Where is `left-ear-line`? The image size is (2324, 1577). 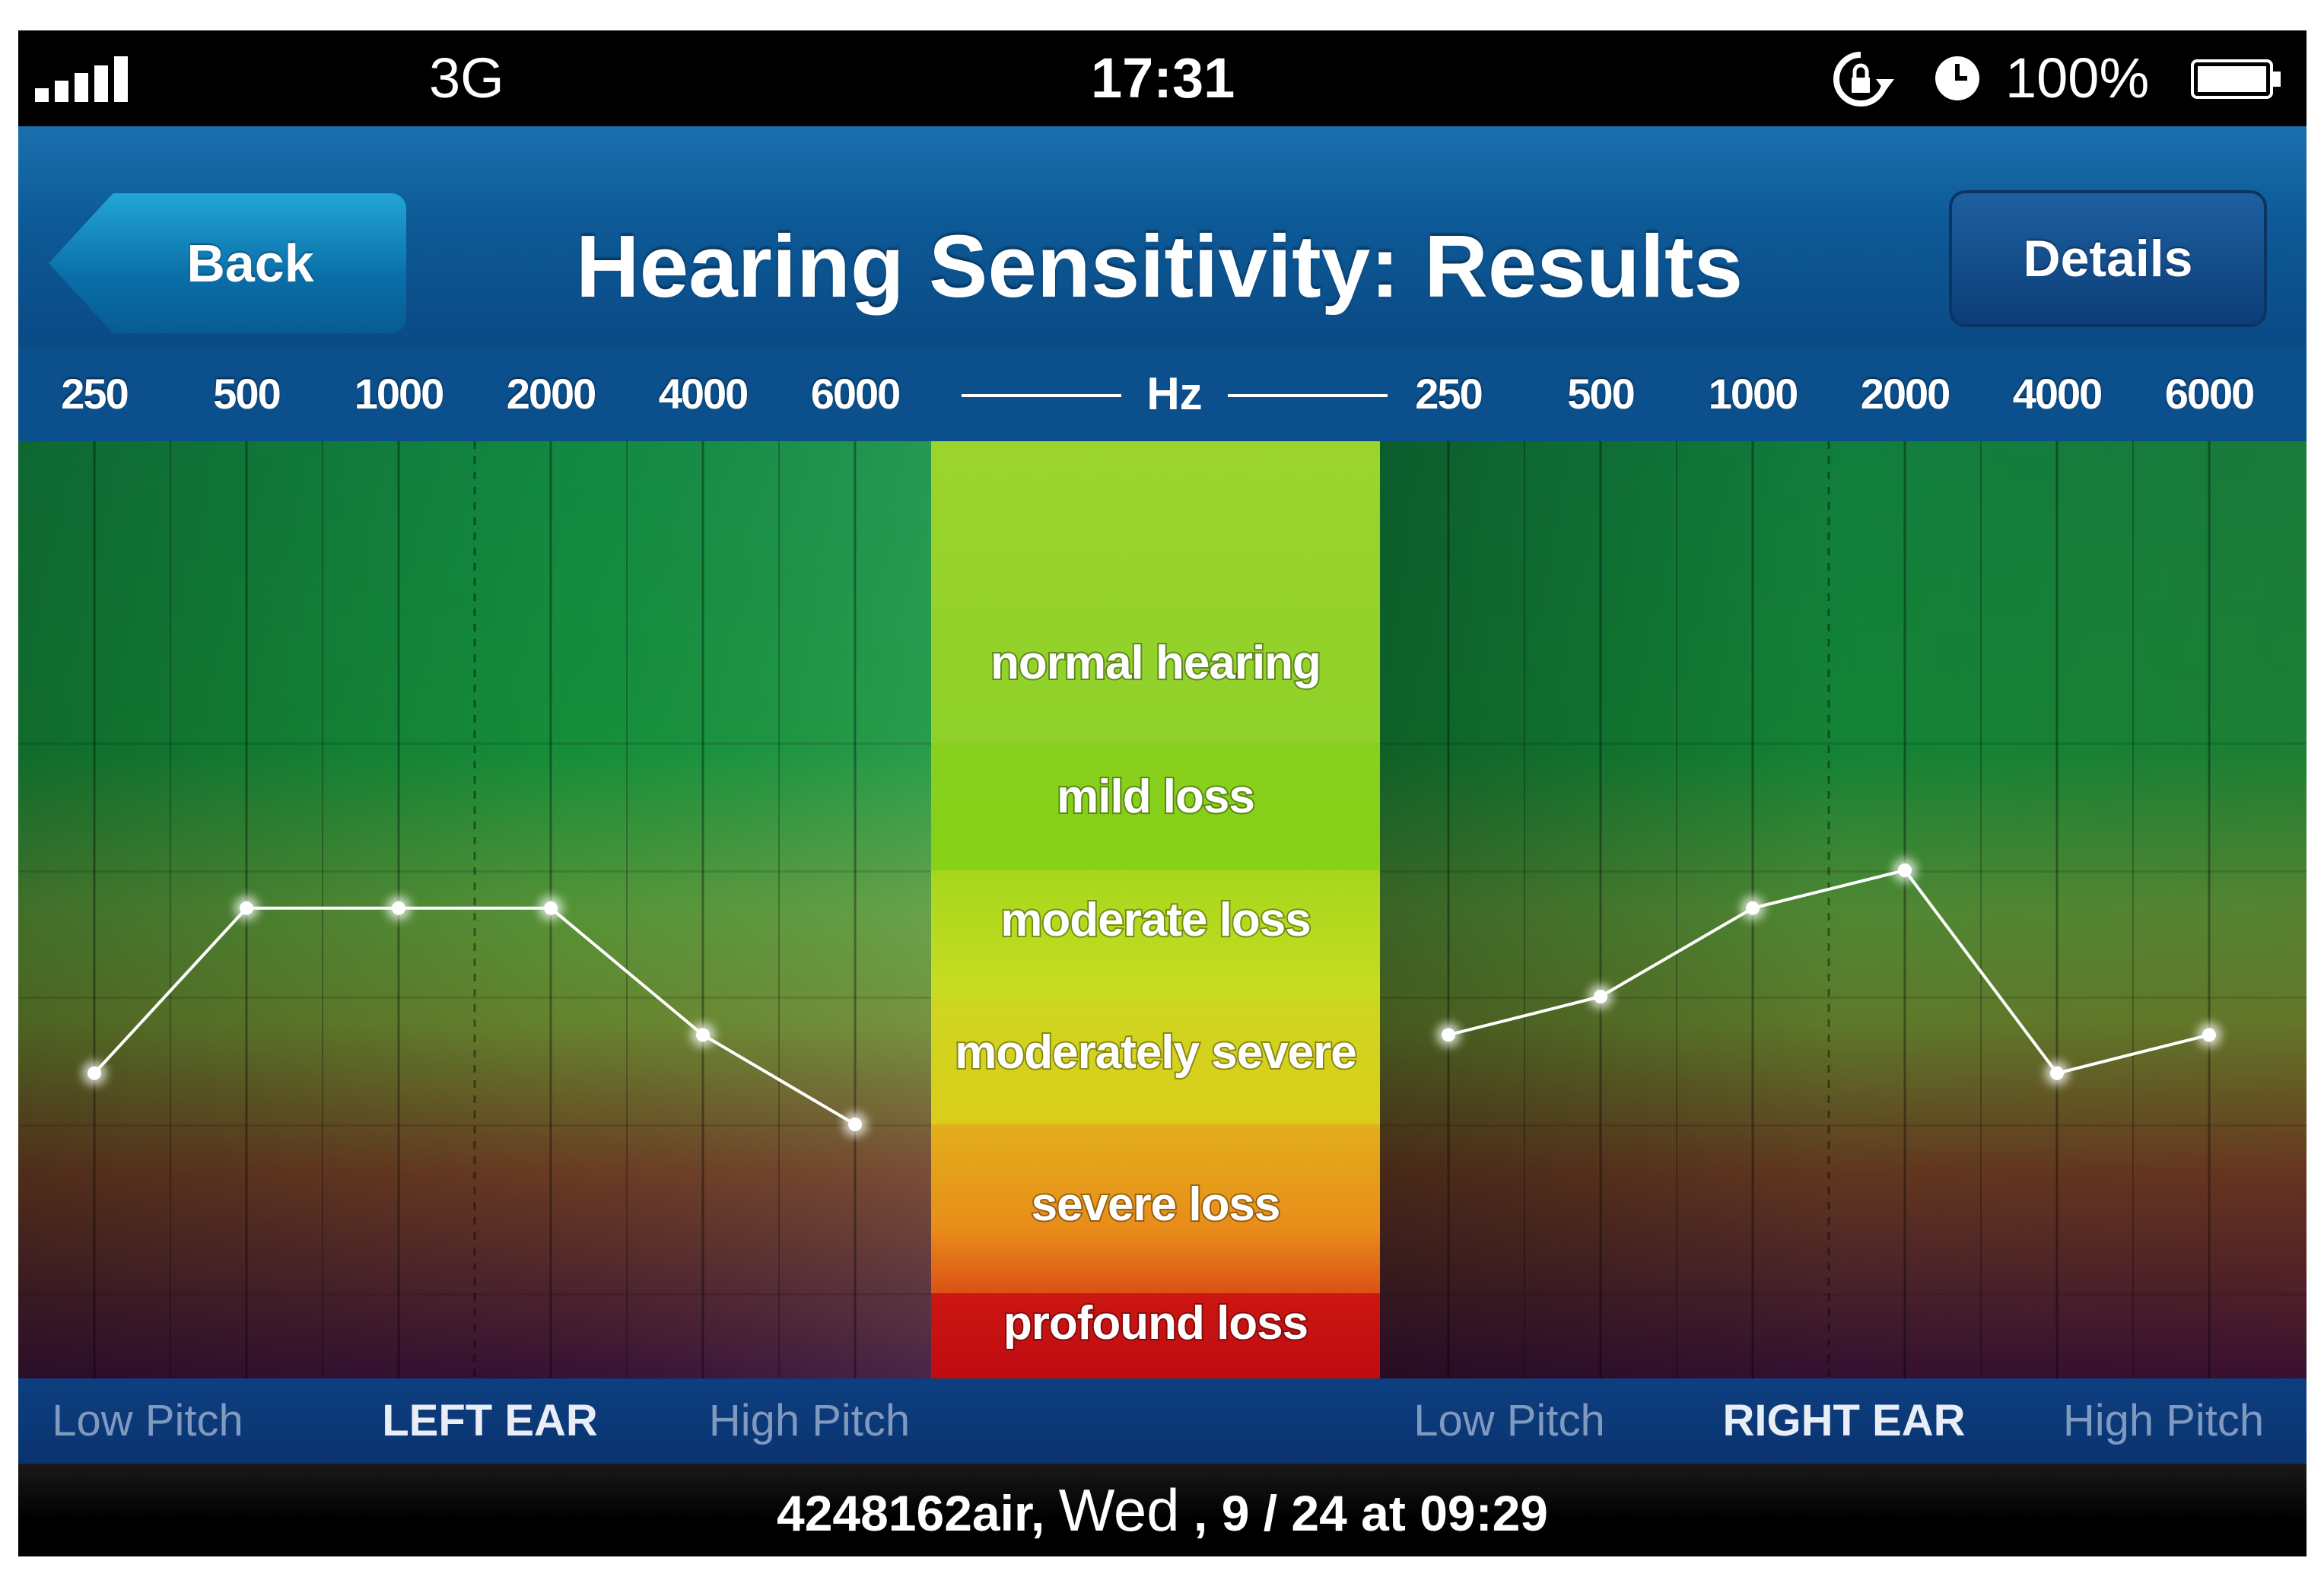 left-ear-line is located at coordinates (475, 1016).